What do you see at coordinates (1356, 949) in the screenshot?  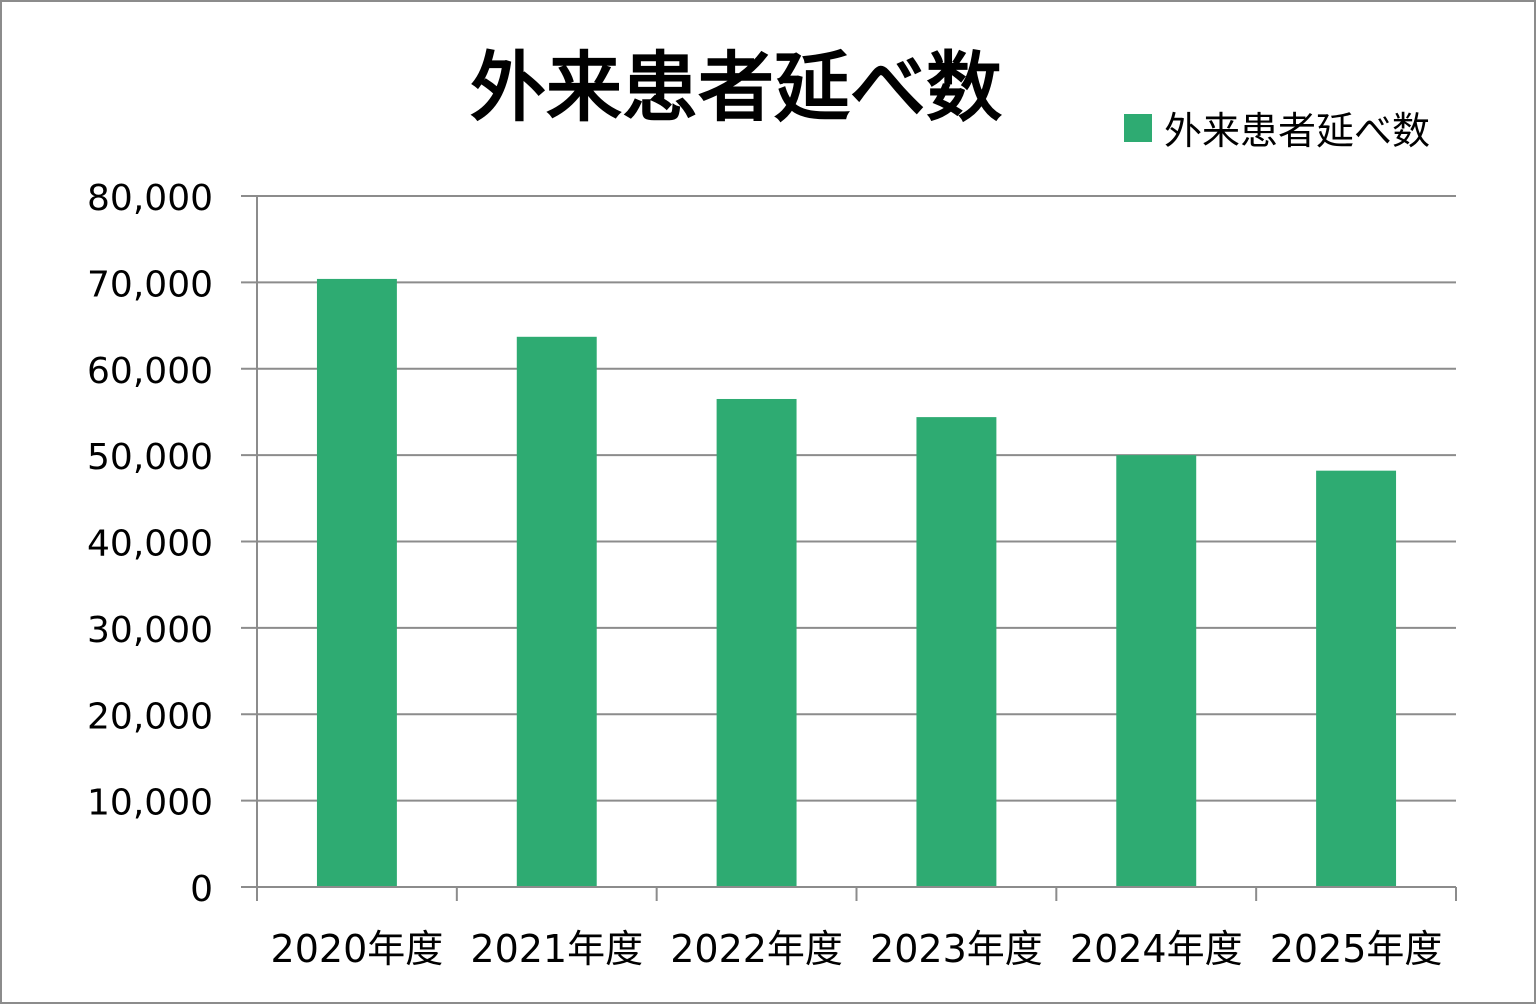 I see `x-tick-label: 2025年度` at bounding box center [1356, 949].